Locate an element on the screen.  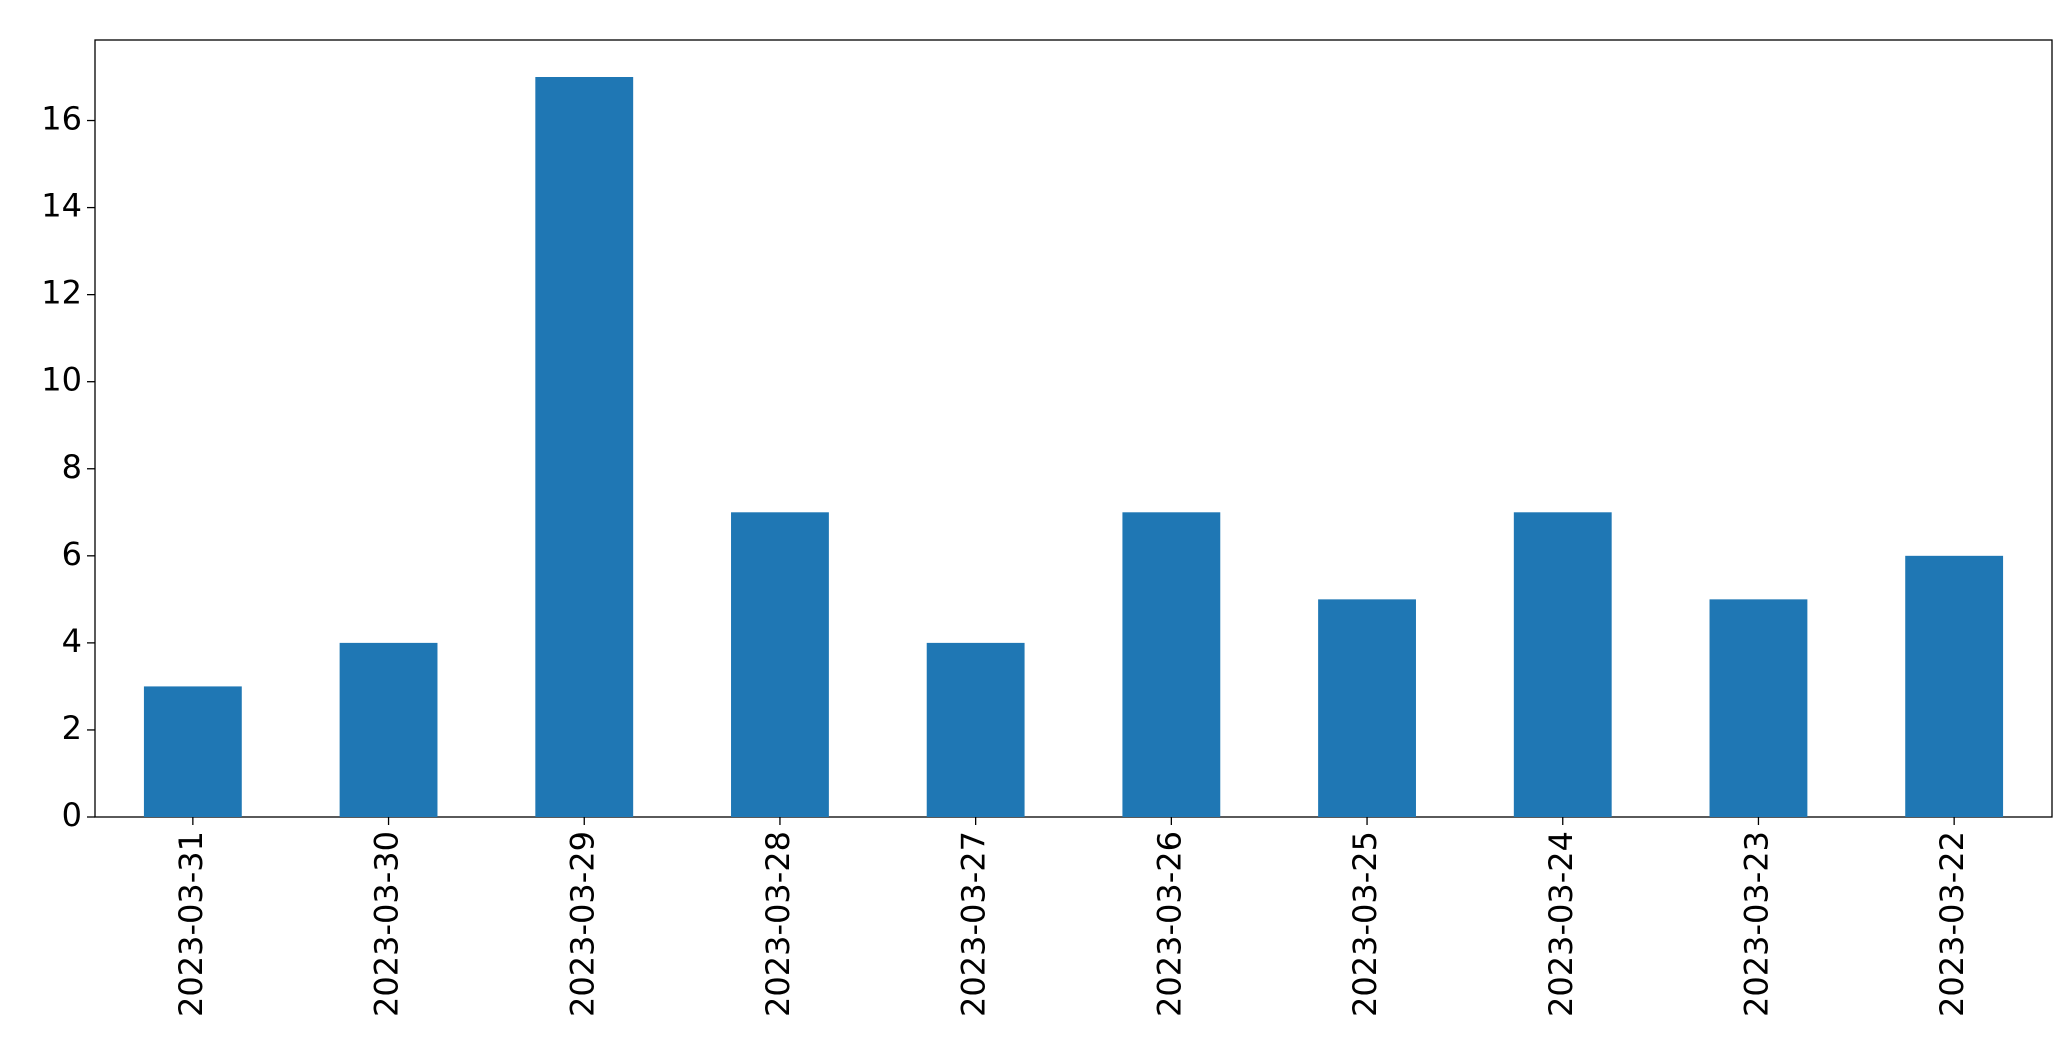
y-tick-label: 4 is located at coordinates (72, 641).